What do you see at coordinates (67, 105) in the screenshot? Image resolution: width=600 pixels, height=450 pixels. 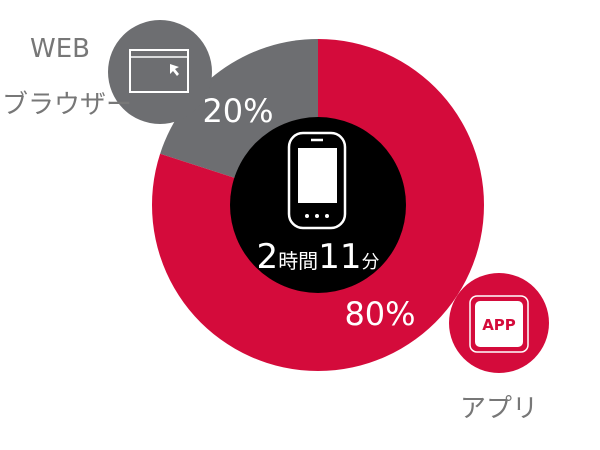 I see `legend-web-line2: ブラウザー` at bounding box center [67, 105].